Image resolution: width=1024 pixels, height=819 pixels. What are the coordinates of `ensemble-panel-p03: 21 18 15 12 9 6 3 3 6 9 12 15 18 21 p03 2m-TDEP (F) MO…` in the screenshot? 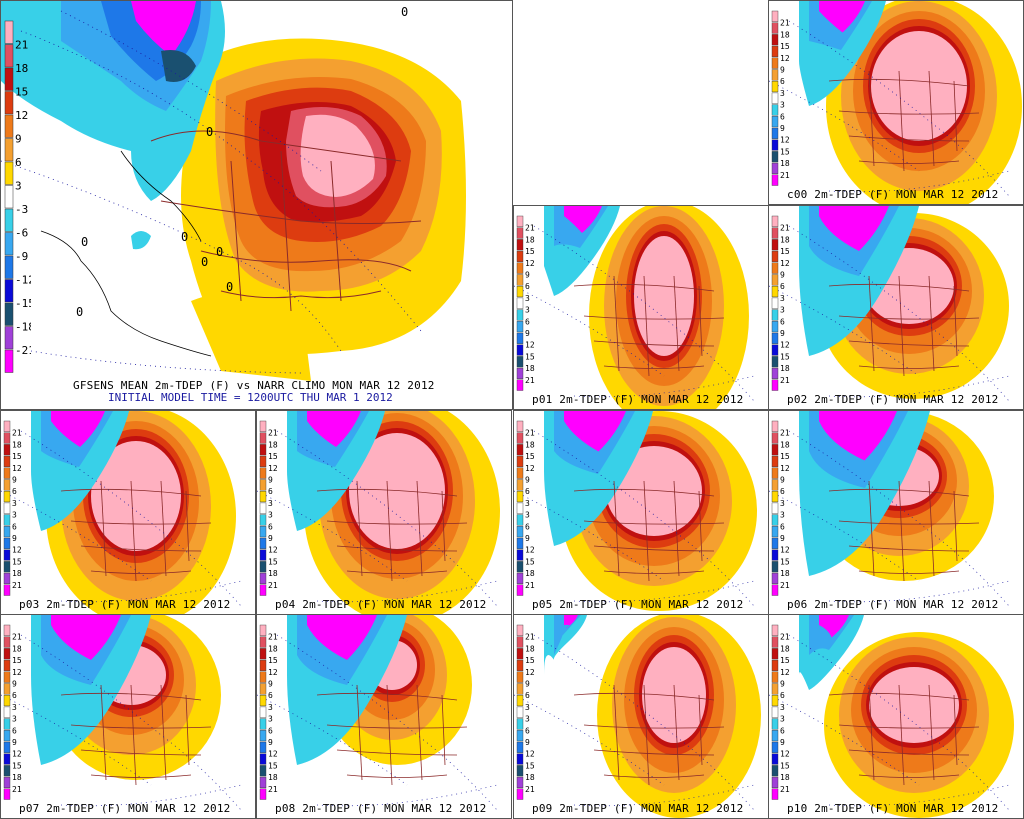 It's located at (128, 512).